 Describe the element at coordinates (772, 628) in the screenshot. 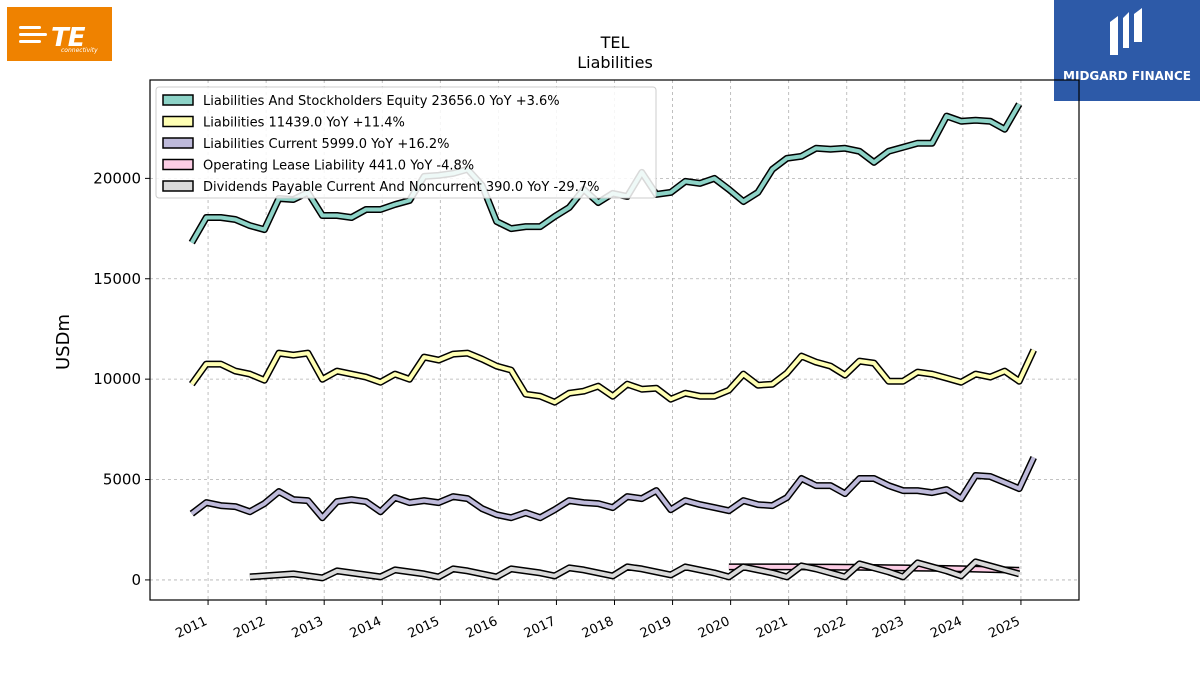

I see `x-tick-label: 2021` at that location.